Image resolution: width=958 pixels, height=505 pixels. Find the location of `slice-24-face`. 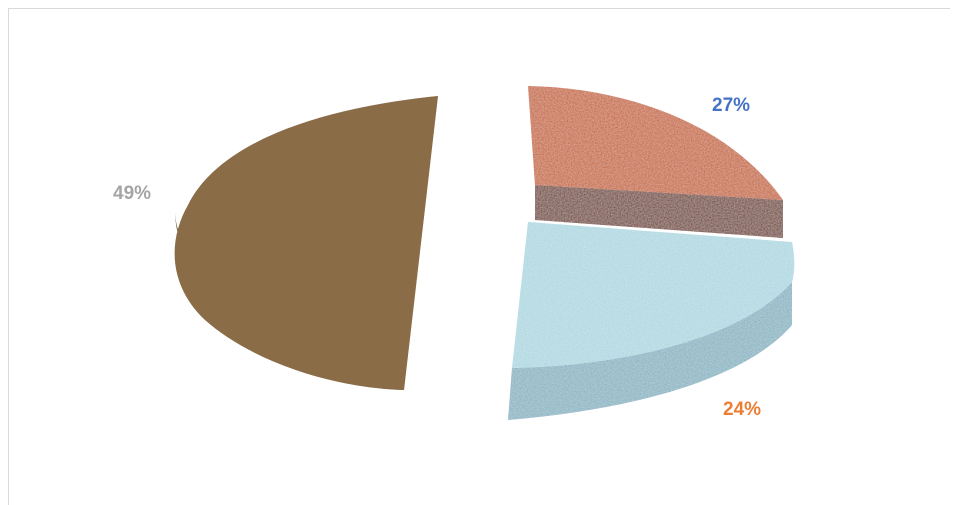

slice-24-face is located at coordinates (653, 295).